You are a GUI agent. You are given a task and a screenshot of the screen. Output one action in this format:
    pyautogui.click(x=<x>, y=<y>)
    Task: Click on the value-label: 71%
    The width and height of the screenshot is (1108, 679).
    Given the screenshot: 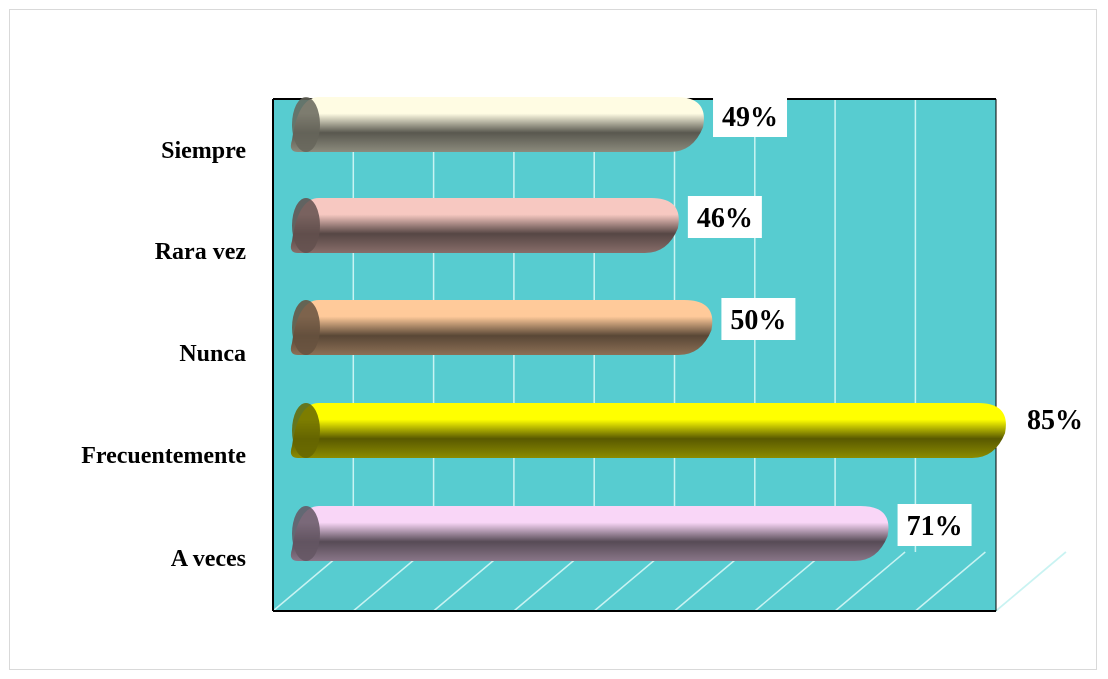 What is the action you would take?
    pyautogui.click(x=935, y=526)
    